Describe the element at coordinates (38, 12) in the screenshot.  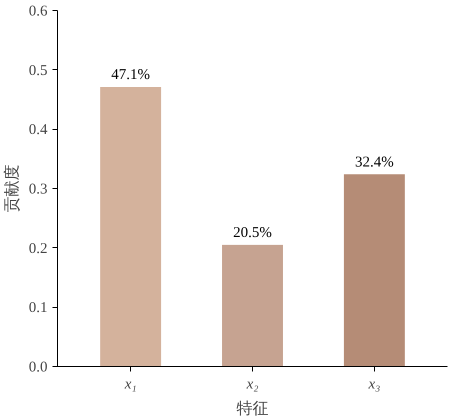
I see `y-tick-label: 0.6` at that location.